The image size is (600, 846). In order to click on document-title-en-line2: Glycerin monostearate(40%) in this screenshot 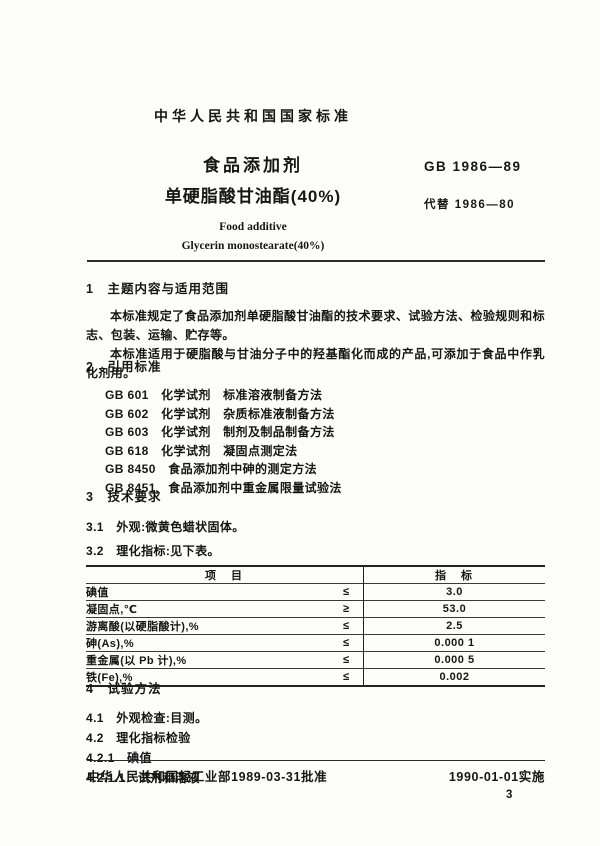, I will do `click(253, 246)`.